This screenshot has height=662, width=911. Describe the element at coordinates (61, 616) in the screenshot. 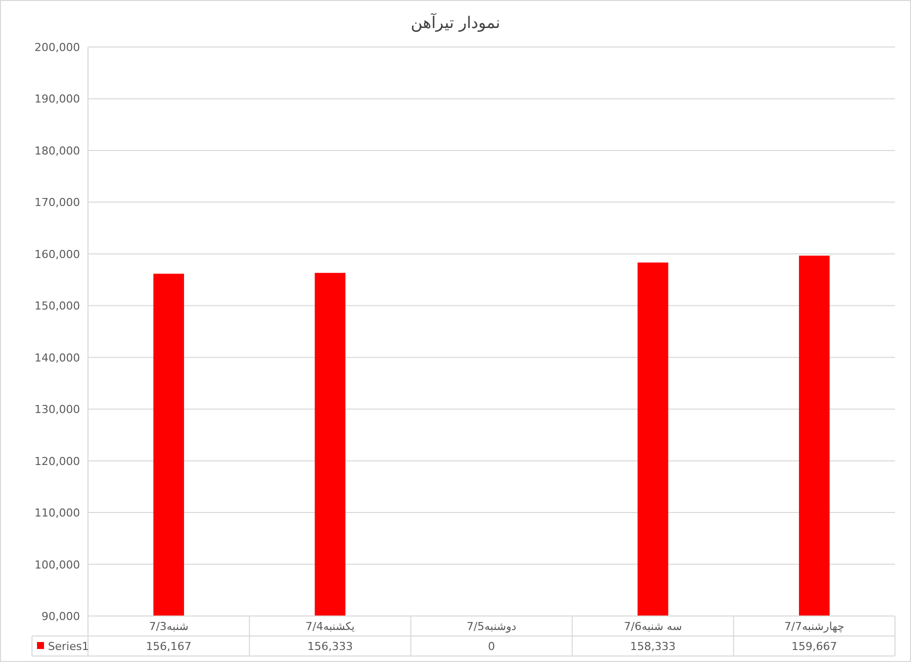

I see `y-tick-label: 90,000` at that location.